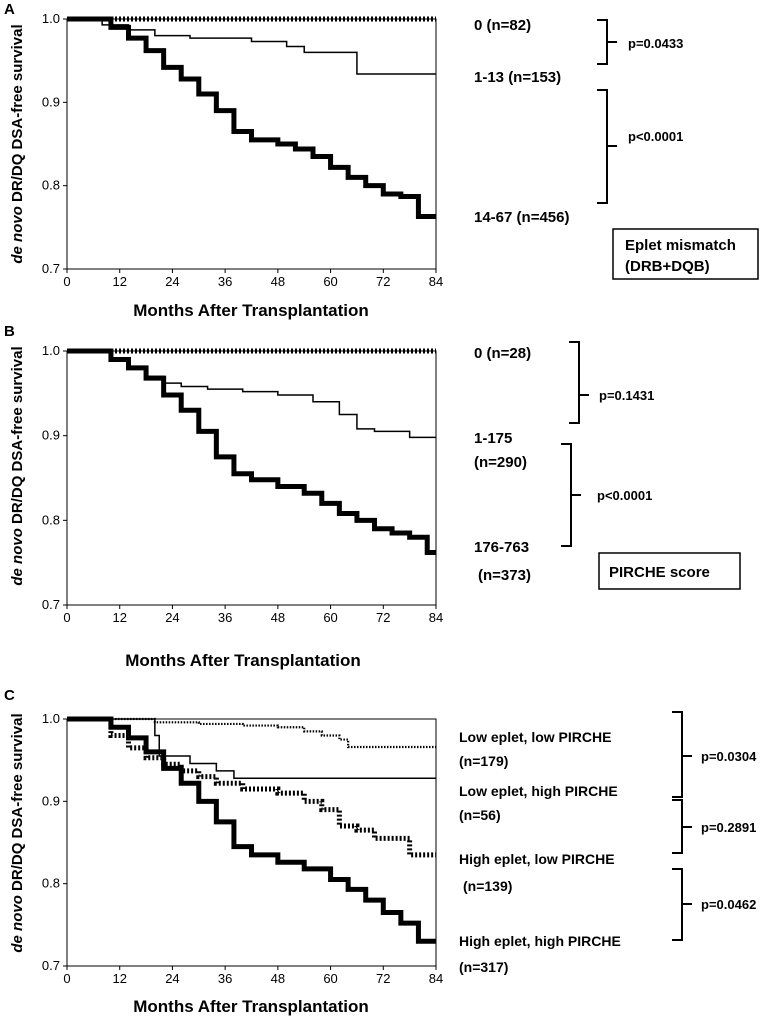 The width and height of the screenshot is (768, 1018). What do you see at coordinates (680, 245) in the screenshot?
I see `label-box-line: Eplet mismatch` at bounding box center [680, 245].